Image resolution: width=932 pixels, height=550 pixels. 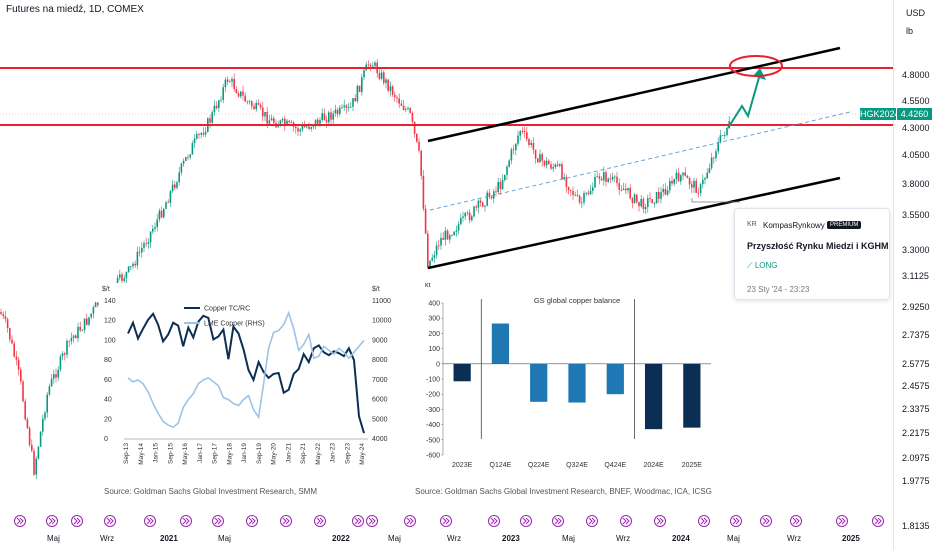 I want to click on idea-title: Przyszłość Rynku Miedzi i KGHM, so click(x=818, y=246).